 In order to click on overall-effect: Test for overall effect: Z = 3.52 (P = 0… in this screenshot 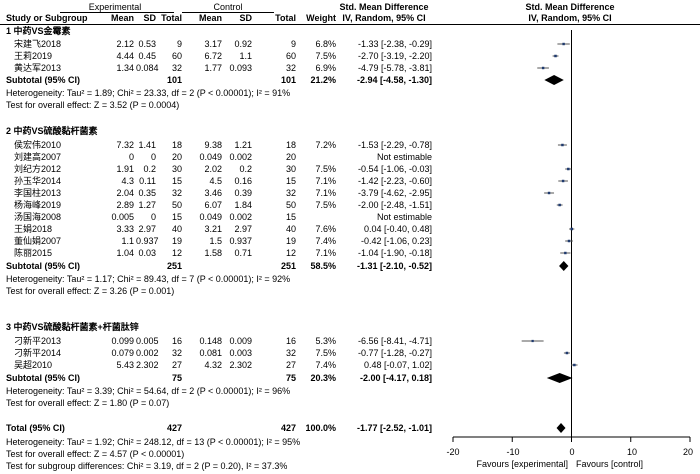, I will do `click(93, 105)`.